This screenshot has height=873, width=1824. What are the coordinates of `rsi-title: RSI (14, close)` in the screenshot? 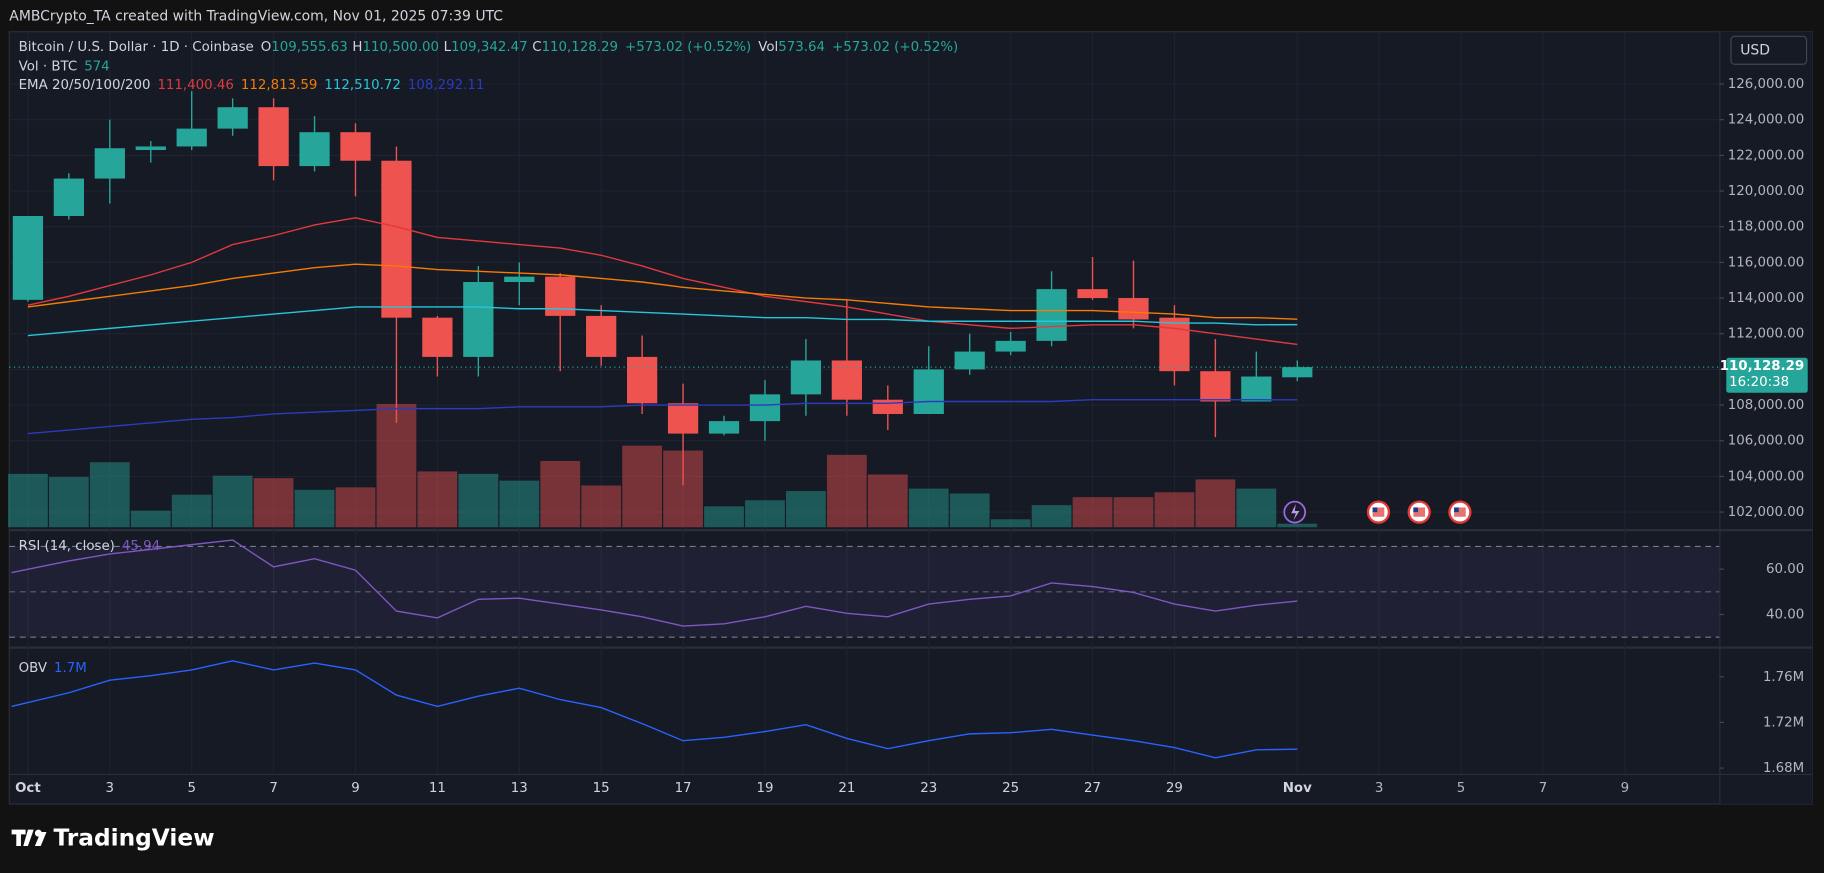 It's located at (67, 546).